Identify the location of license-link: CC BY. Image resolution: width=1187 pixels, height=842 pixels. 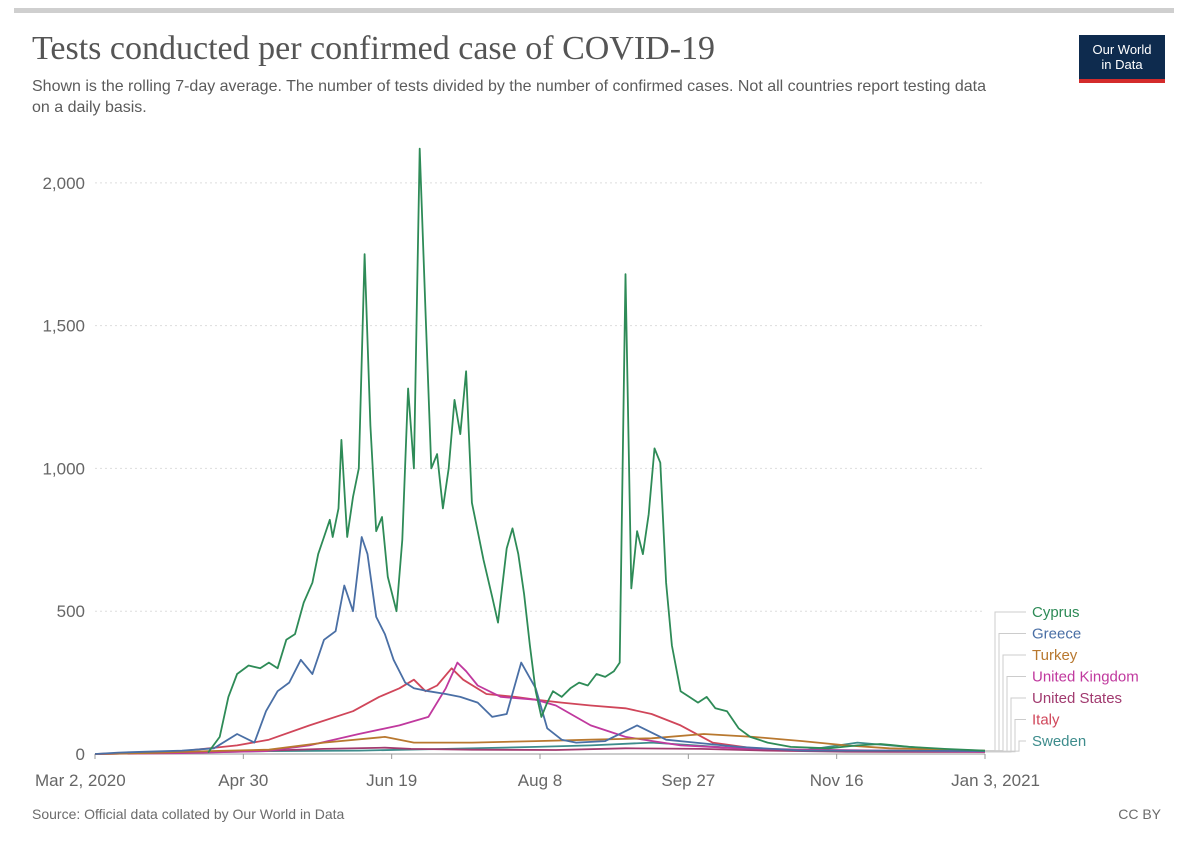
(1139, 814).